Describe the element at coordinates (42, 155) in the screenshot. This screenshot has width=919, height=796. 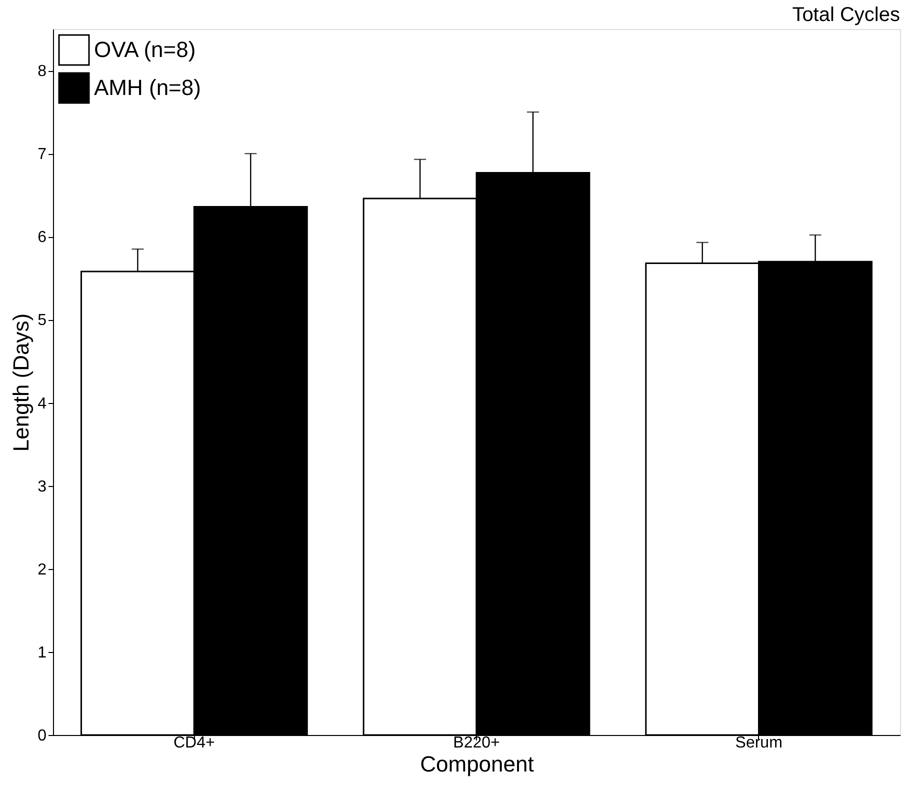
I see `y-tick-label: 7` at that location.